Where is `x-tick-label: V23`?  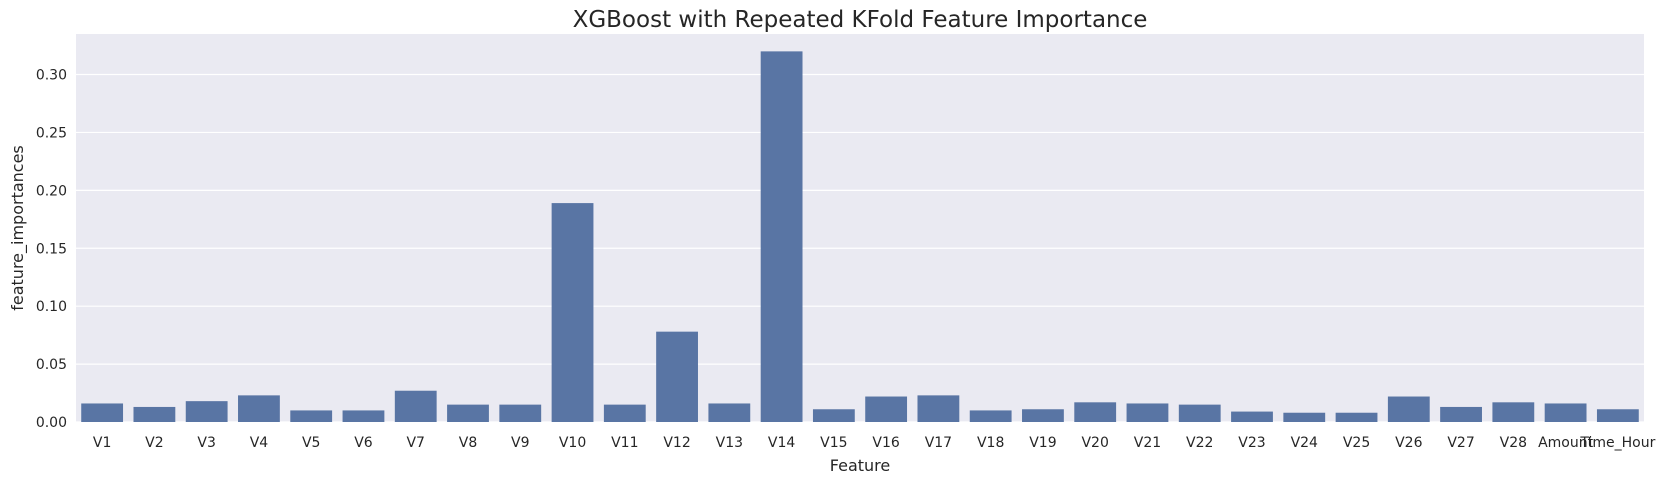 x-tick-label: V23 is located at coordinates (1251, 443).